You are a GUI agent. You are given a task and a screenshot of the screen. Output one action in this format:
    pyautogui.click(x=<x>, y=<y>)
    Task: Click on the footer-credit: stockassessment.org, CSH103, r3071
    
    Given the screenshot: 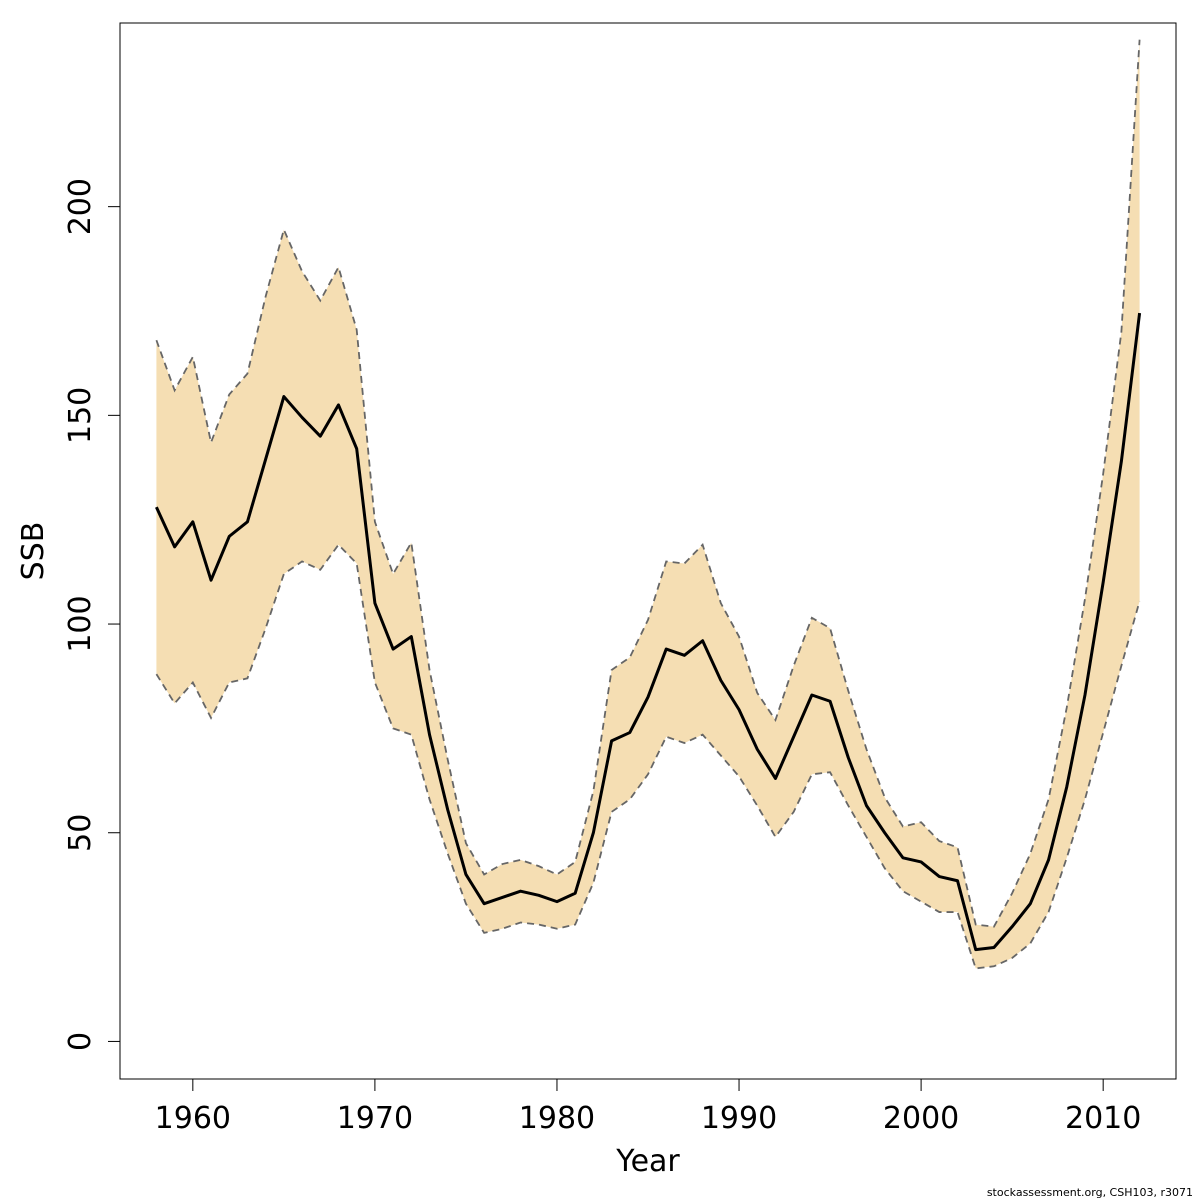 What is the action you would take?
    pyautogui.click(x=1090, y=1192)
    